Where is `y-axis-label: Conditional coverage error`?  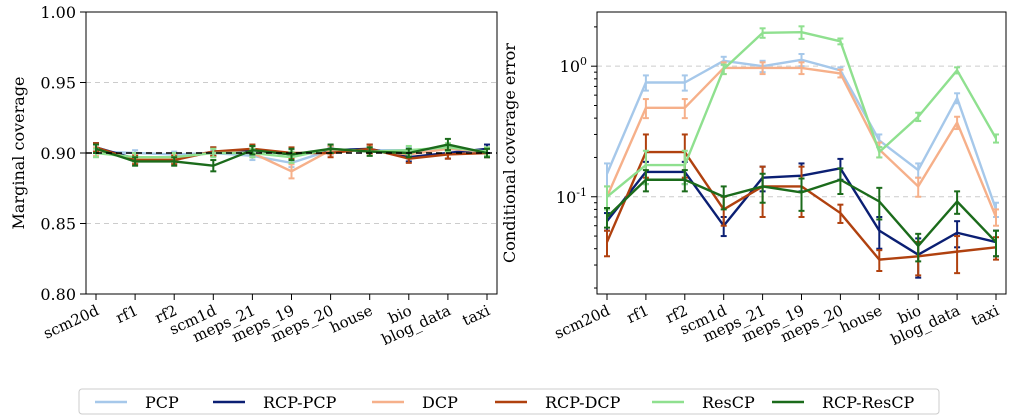 y-axis-label: Conditional coverage error is located at coordinates (509, 153).